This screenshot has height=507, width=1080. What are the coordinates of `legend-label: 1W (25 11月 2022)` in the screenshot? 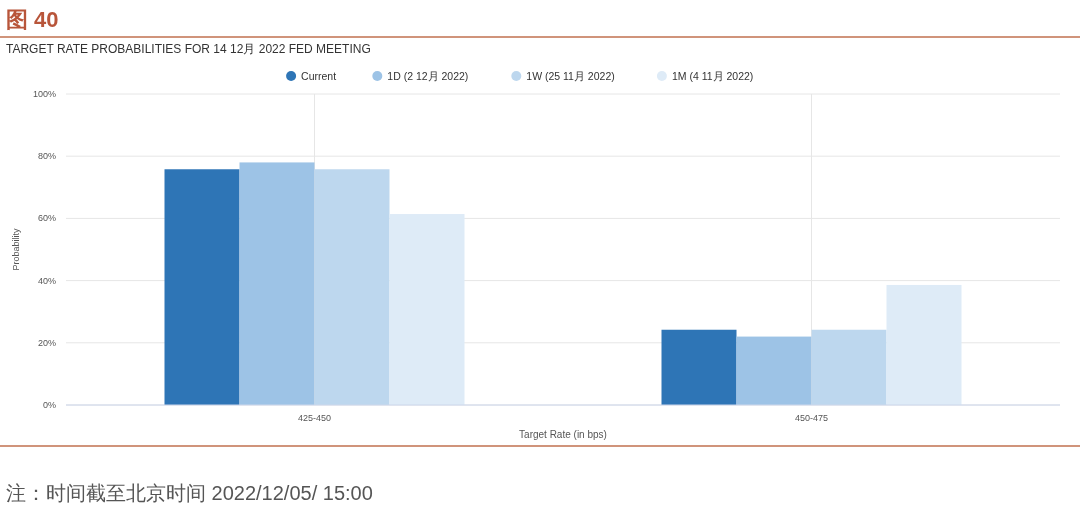 It's located at (570, 76).